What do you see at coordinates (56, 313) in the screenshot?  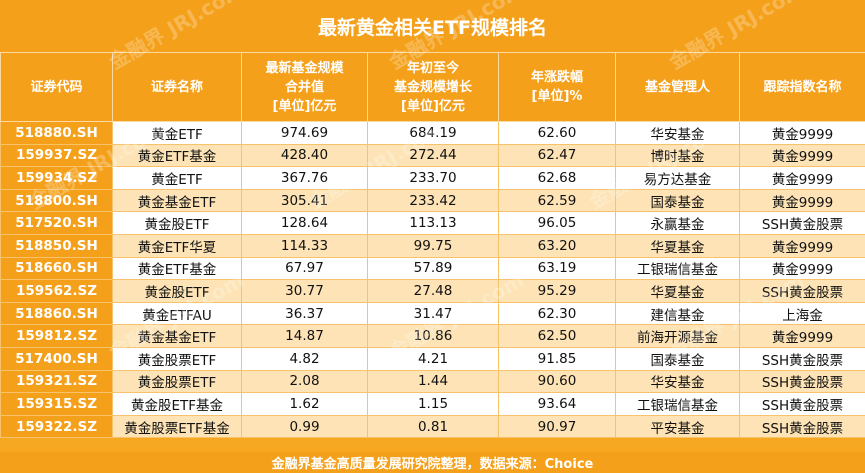 I see `security-code-cell: 518860.SH` at bounding box center [56, 313].